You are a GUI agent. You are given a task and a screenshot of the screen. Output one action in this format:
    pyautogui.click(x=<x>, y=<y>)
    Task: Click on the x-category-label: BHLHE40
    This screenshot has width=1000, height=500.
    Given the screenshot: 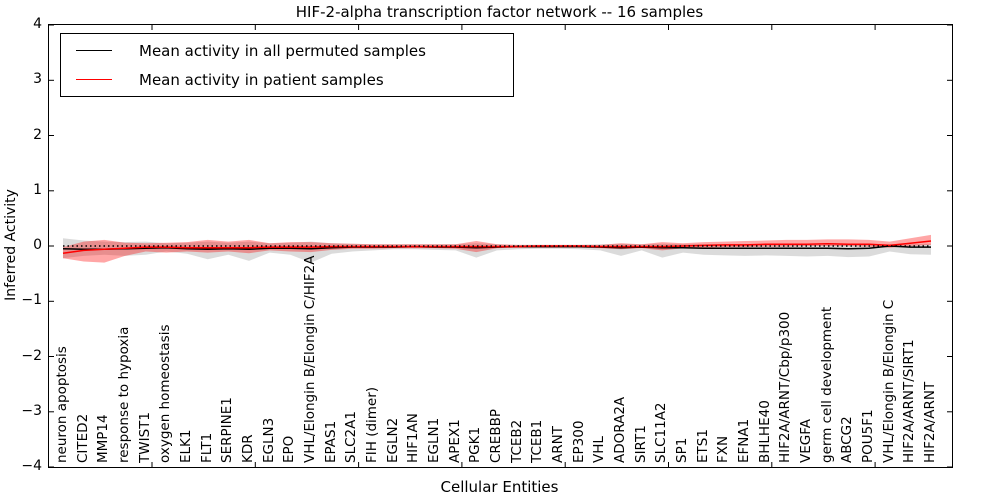 What is the action you would take?
    pyautogui.click(x=764, y=431)
    